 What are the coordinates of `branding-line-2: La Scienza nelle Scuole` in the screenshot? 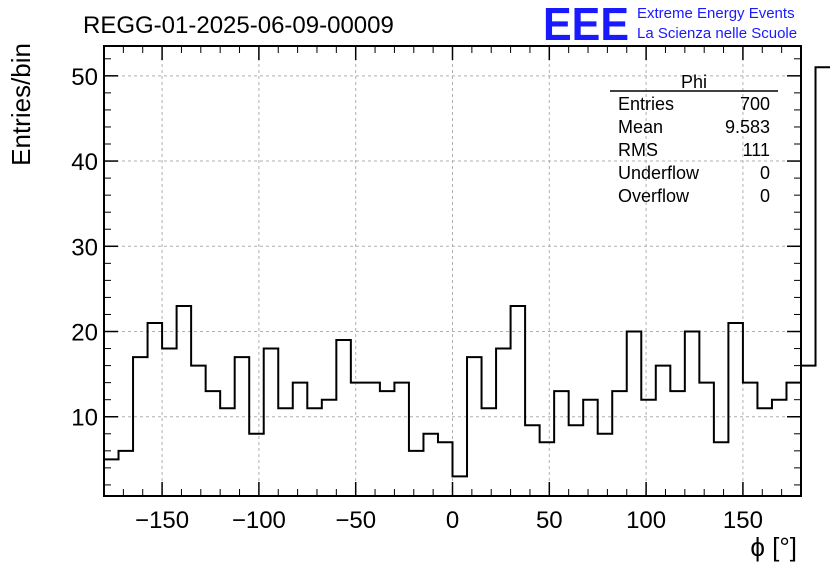 It's located at (717, 33).